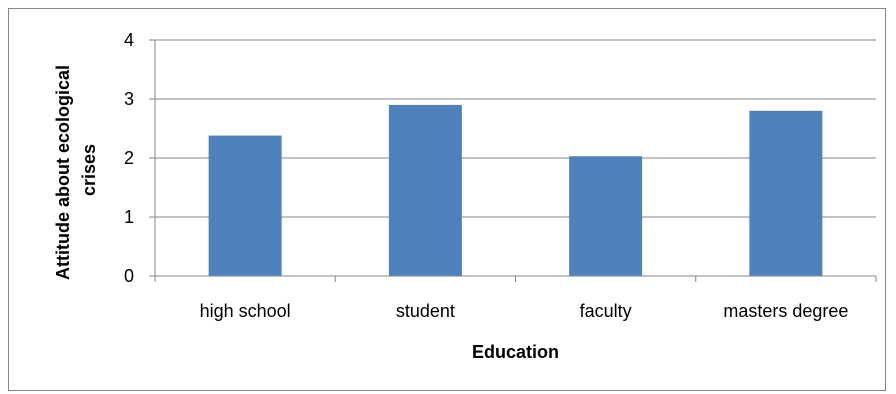 The image size is (896, 394). Describe the element at coordinates (89, 170) in the screenshot. I see `y-axis-title-line-2: crises` at that location.